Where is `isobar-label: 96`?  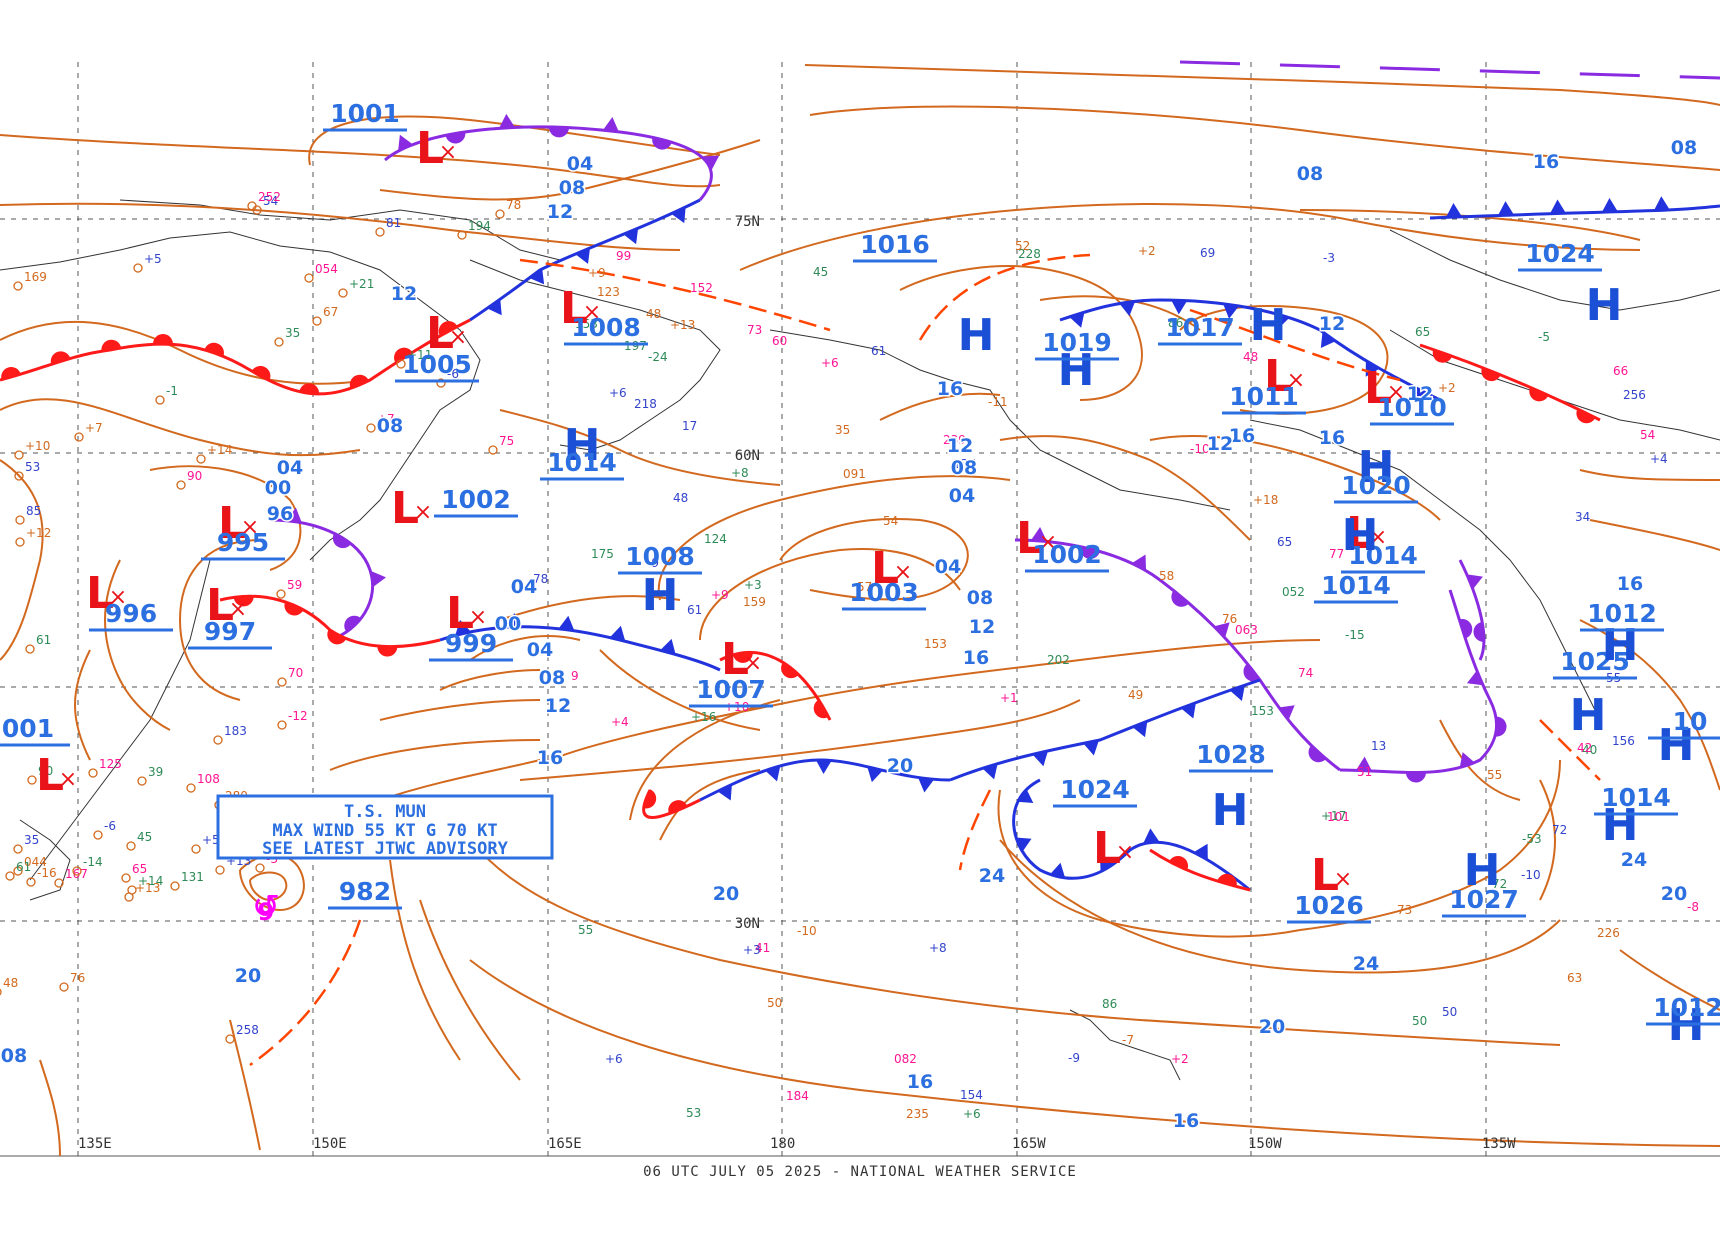
isobar-label: 96 is located at coordinates (280, 514).